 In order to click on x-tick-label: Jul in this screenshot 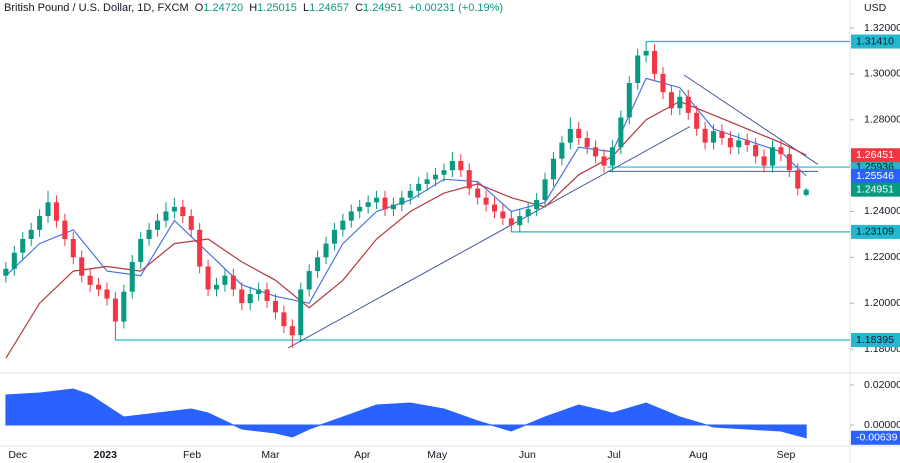, I will do `click(613, 455)`.